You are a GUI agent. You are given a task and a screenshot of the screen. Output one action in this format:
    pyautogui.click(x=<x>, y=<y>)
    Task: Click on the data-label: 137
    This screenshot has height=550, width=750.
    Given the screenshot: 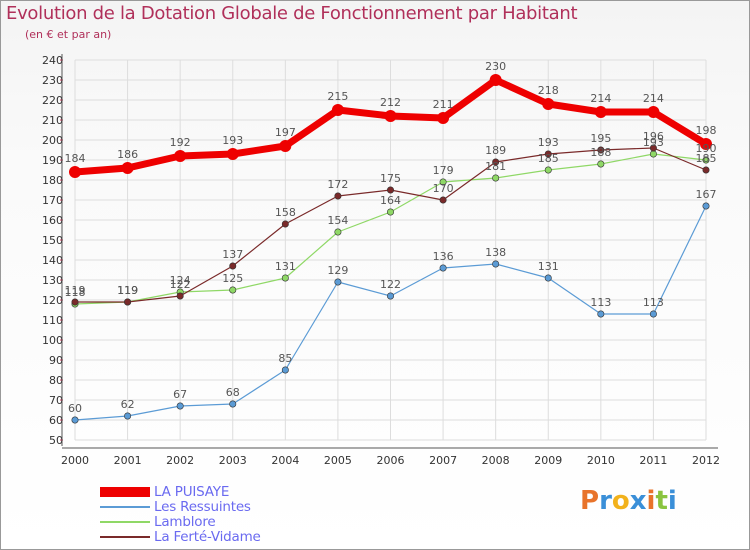 What is the action you would take?
    pyautogui.click(x=232, y=254)
    